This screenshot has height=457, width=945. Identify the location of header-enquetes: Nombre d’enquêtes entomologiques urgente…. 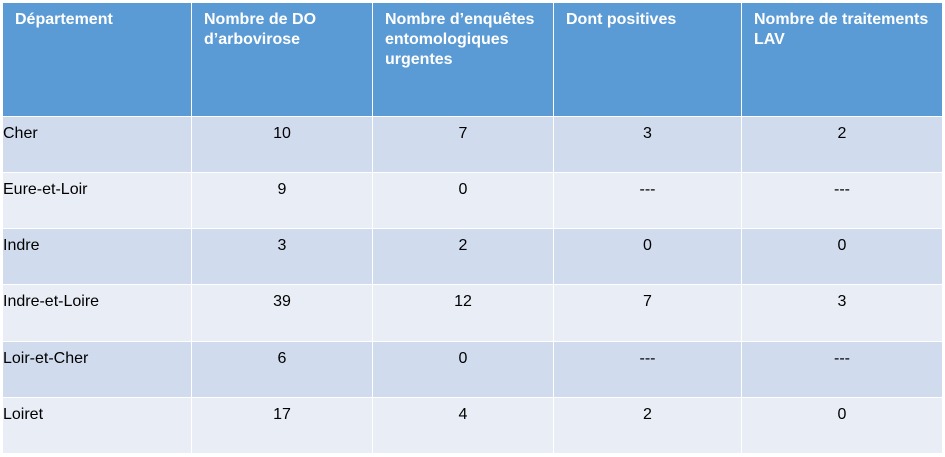
(463, 59).